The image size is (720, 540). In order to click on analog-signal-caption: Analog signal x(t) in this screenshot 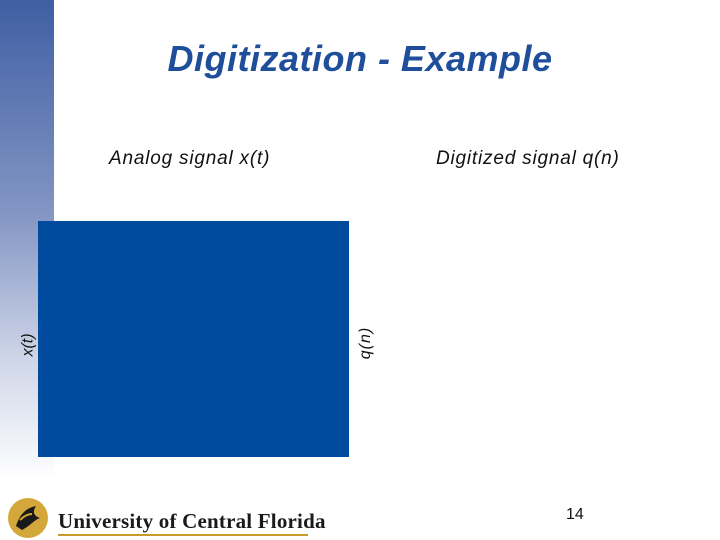, I will do `click(190, 158)`.